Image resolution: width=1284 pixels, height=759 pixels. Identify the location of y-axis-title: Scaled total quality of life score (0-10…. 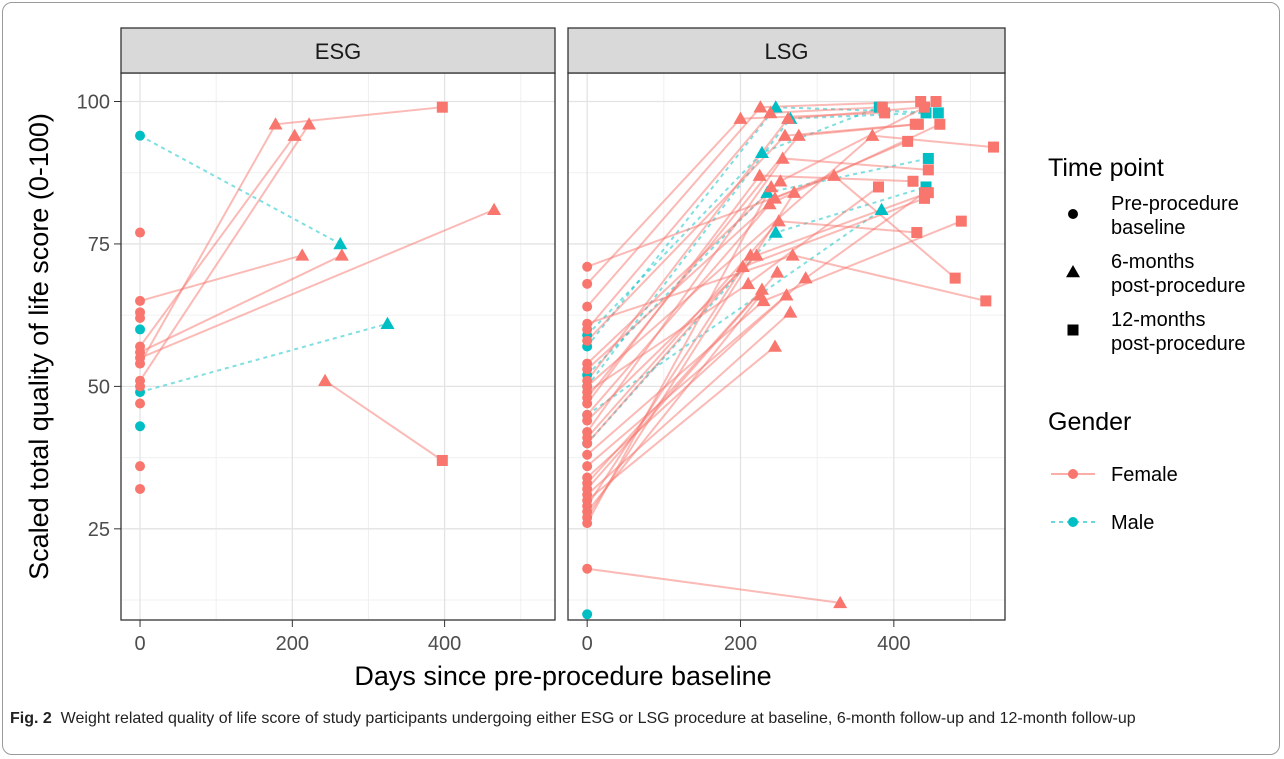
(39, 346).